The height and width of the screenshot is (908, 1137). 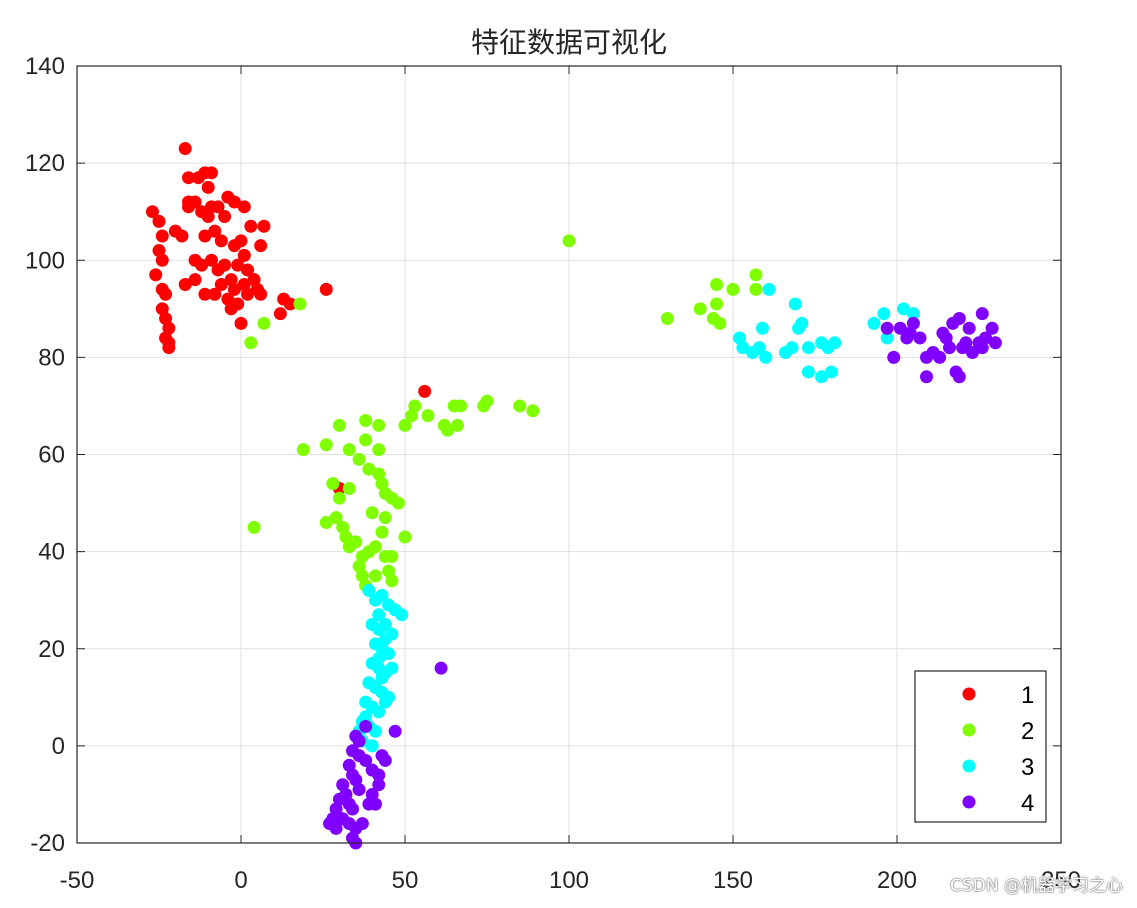 I want to click on x-tick-label: 150, so click(x=733, y=880).